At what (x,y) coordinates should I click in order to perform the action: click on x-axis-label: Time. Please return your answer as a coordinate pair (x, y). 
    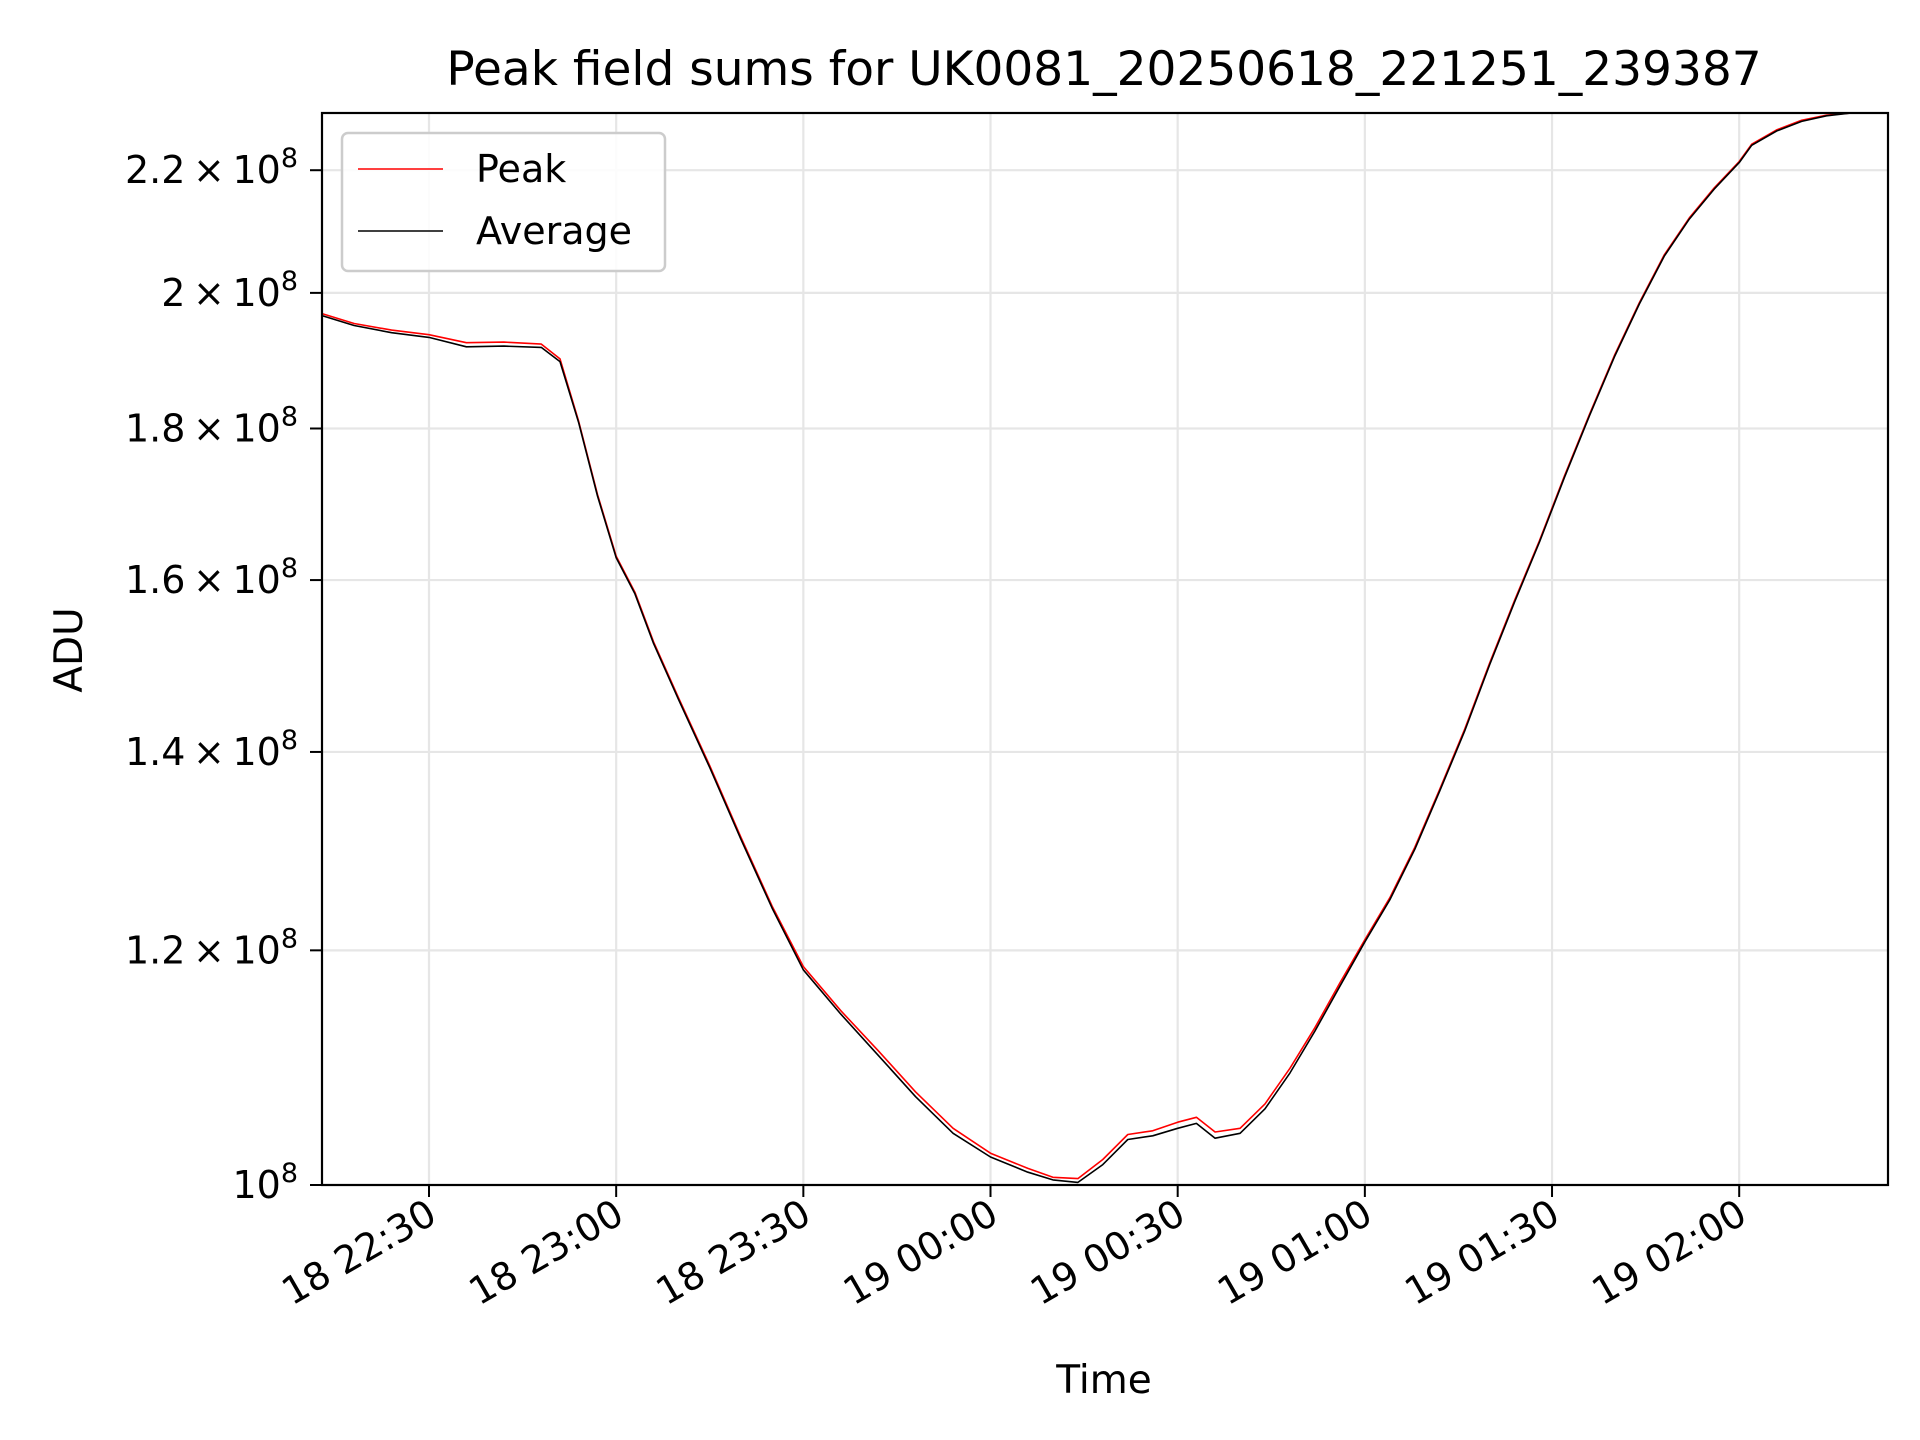
    Looking at the image, I should click on (1103, 1380).